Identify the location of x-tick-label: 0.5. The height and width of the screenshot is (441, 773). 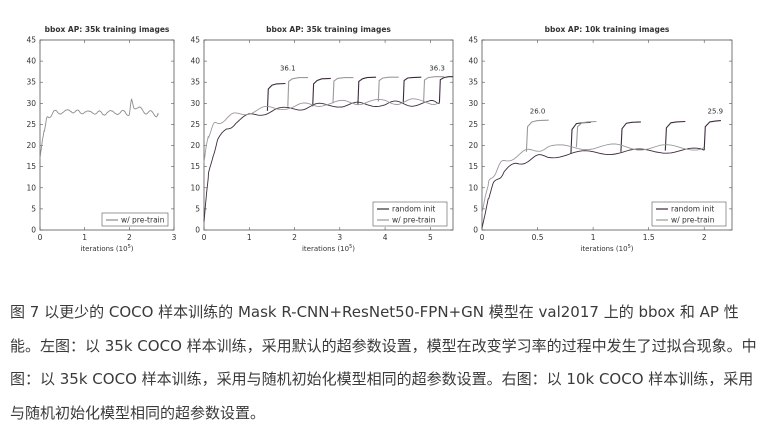
(538, 237).